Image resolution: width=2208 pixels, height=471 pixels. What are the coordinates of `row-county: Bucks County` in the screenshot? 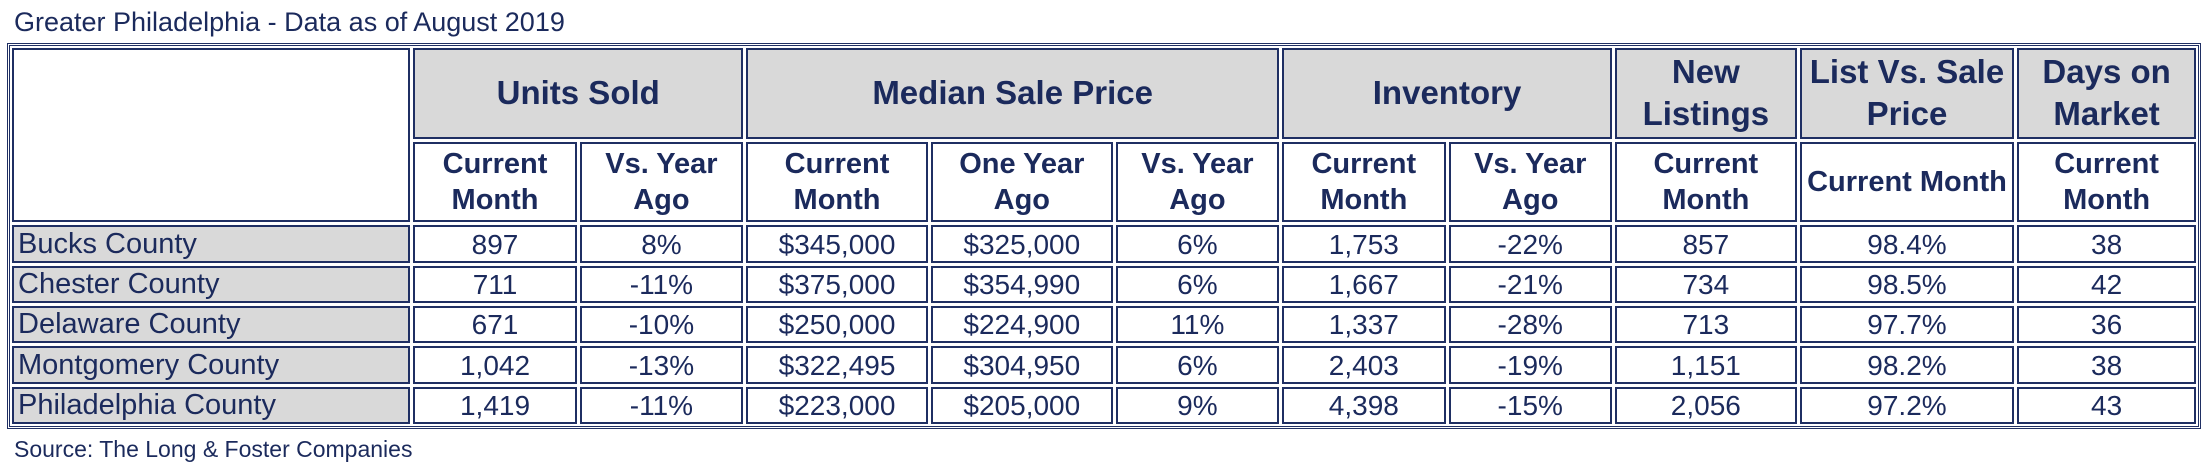 It's located at (211, 244).